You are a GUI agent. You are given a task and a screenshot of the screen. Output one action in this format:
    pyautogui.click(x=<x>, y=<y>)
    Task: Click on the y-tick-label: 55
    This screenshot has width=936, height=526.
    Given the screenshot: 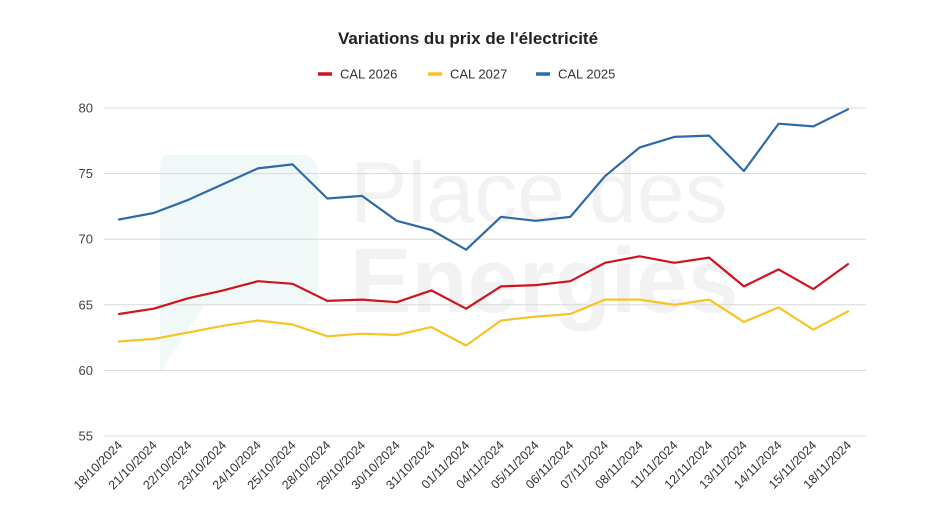 What is the action you would take?
    pyautogui.click(x=86, y=436)
    